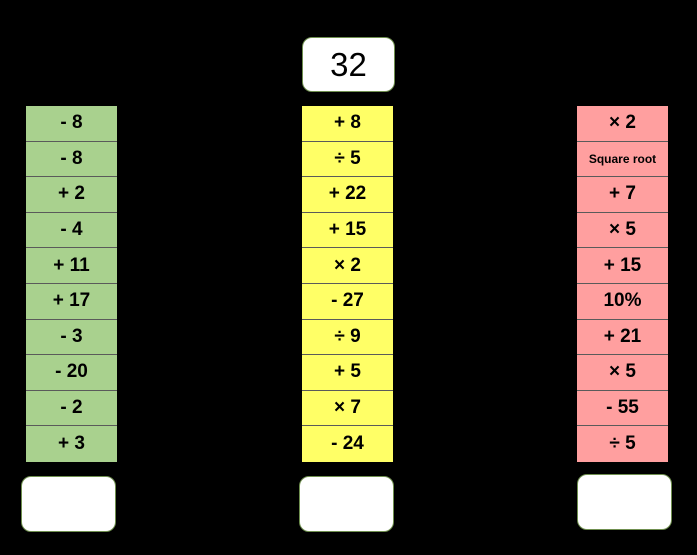 The image size is (697, 555). I want to click on operation-cell: - 4, so click(71, 230).